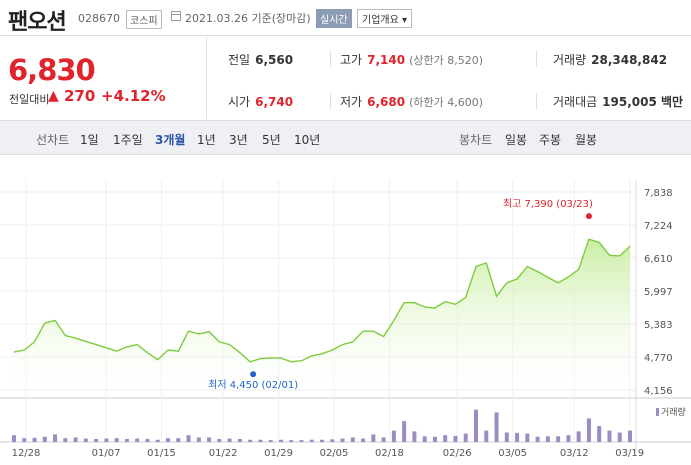  What do you see at coordinates (53, 96) in the screenshot?
I see `up-arrow-icon: ▲` at bounding box center [53, 96].